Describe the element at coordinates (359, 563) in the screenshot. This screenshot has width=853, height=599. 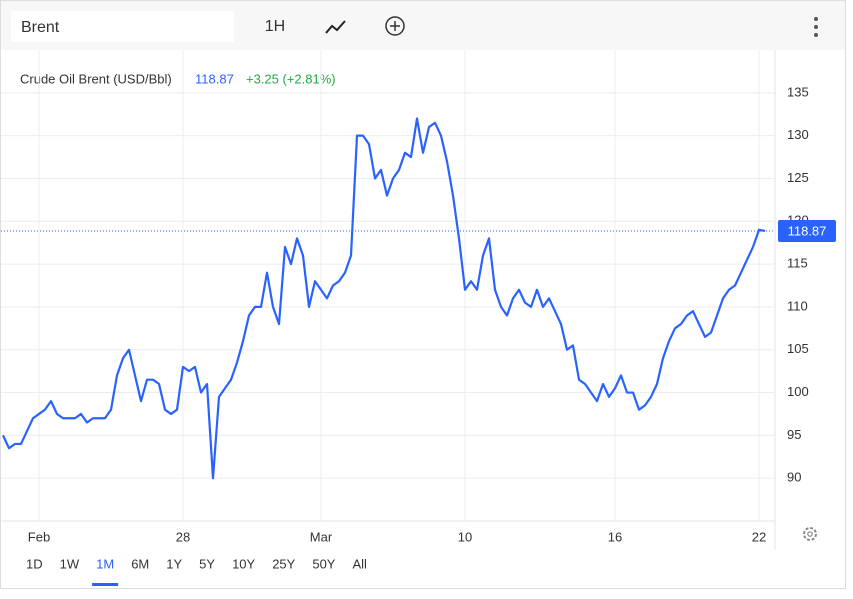
I see `range-button: All` at that location.